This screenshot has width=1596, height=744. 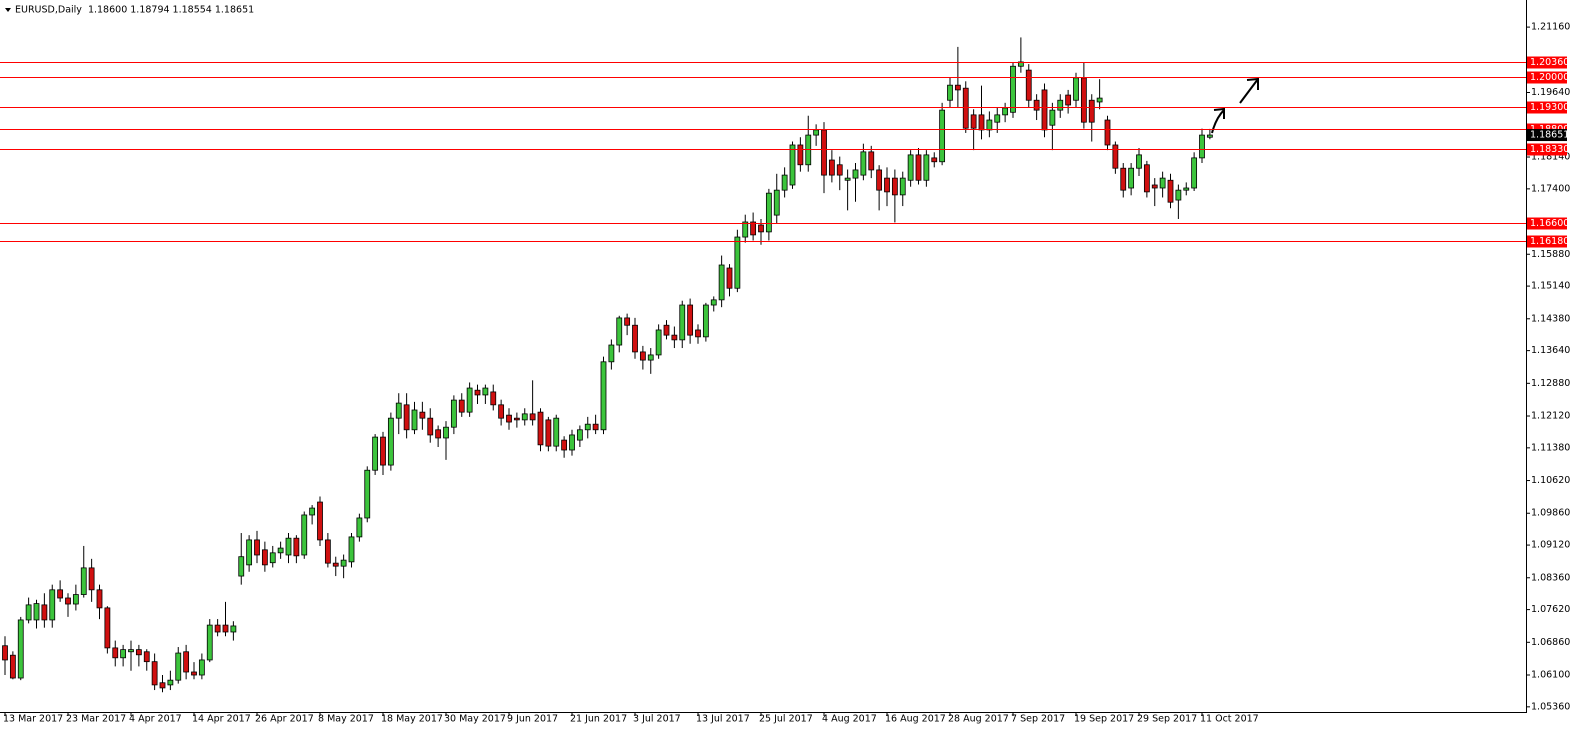 I want to click on y-tick-label: 1.17400, so click(x=1550, y=188).